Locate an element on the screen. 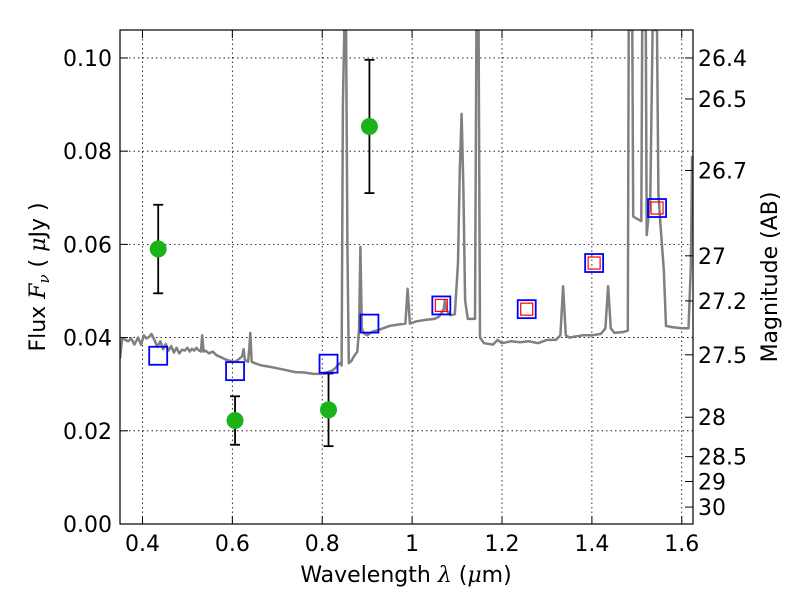  mag-tick-label: 29 is located at coordinates (712, 482).